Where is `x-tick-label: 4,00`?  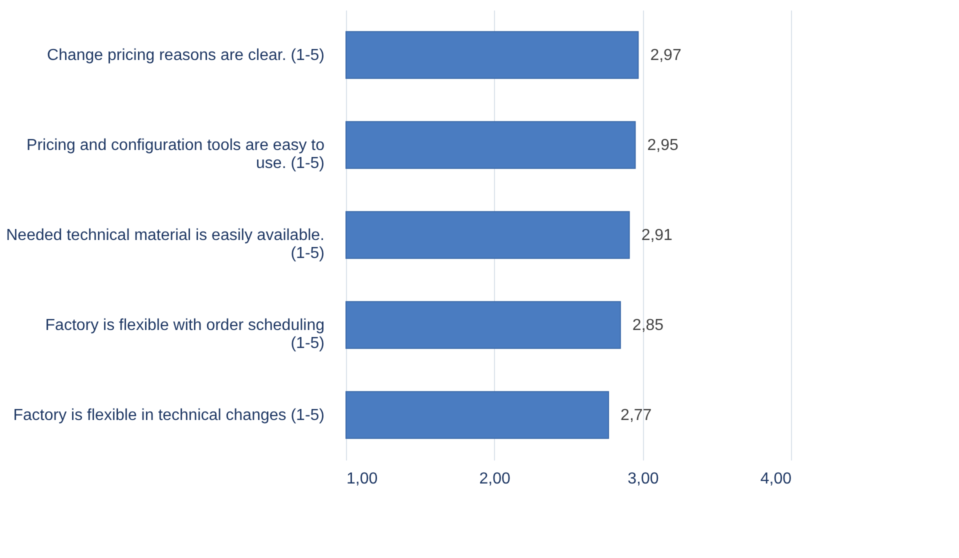
x-tick-label: 4,00 is located at coordinates (776, 479).